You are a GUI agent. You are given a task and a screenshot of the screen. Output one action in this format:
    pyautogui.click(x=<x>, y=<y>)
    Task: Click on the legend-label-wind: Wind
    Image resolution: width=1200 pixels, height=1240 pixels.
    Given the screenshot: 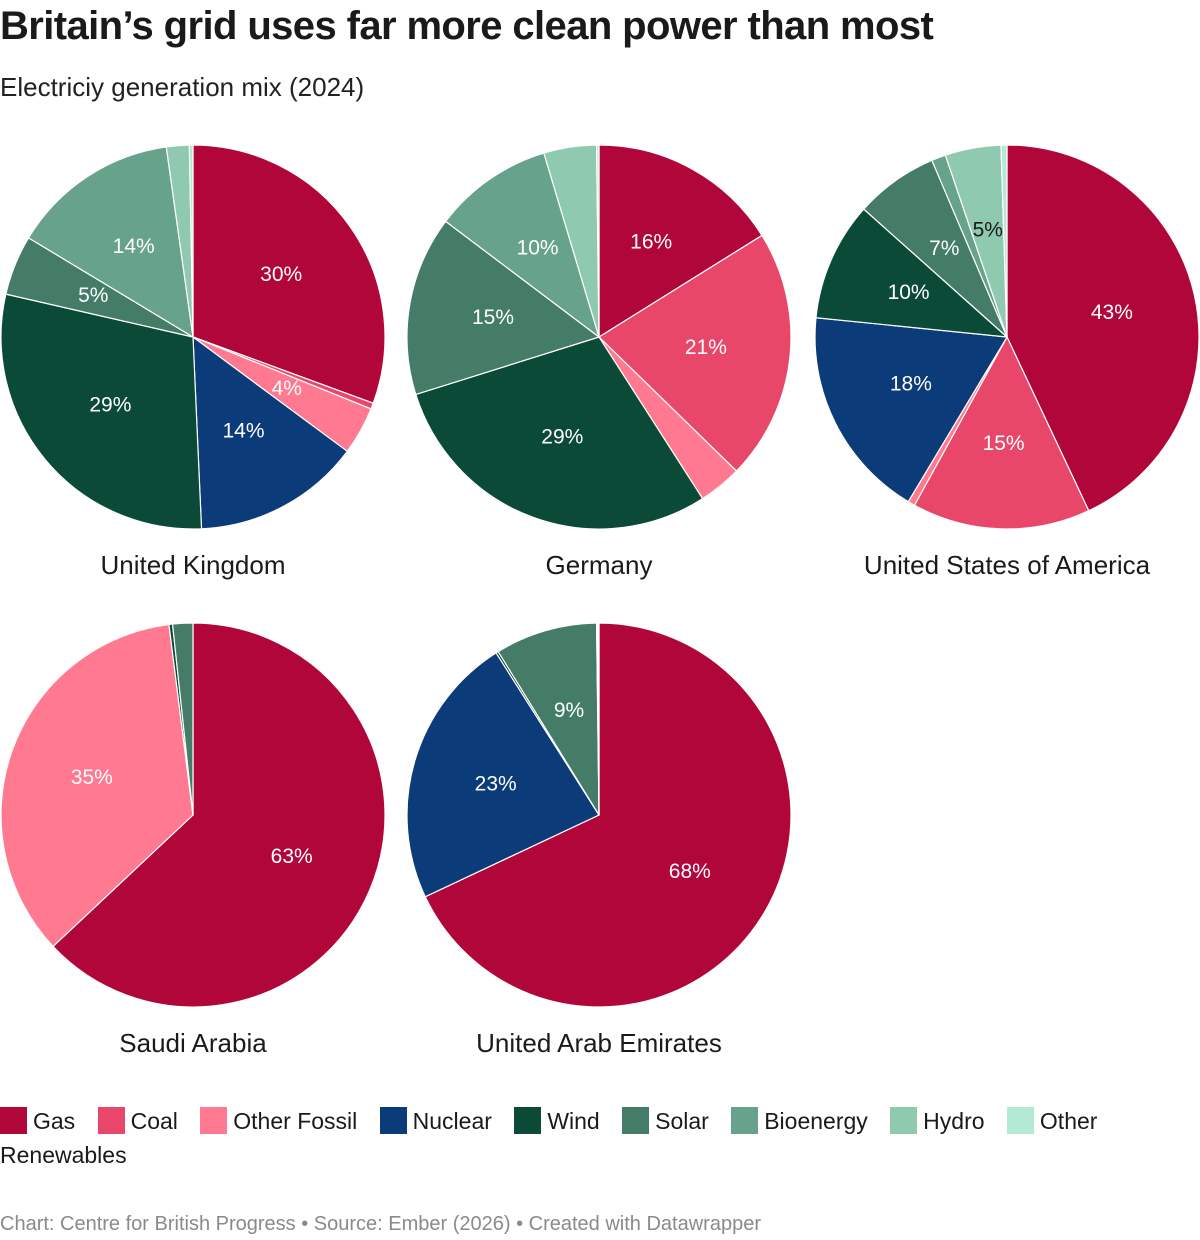 What is the action you would take?
    pyautogui.click(x=573, y=1121)
    